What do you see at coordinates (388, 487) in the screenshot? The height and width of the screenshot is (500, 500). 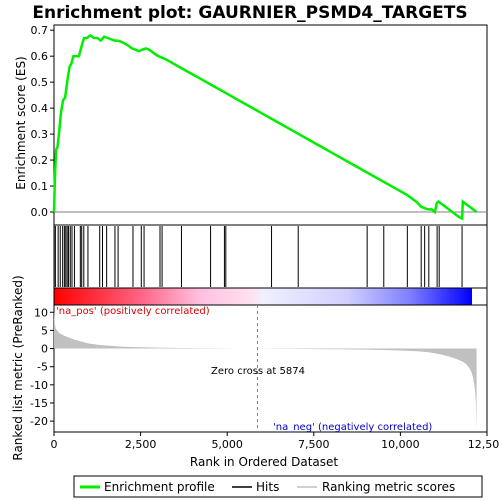 I see `legend-metric-label: Ranking metric scores` at bounding box center [388, 487].